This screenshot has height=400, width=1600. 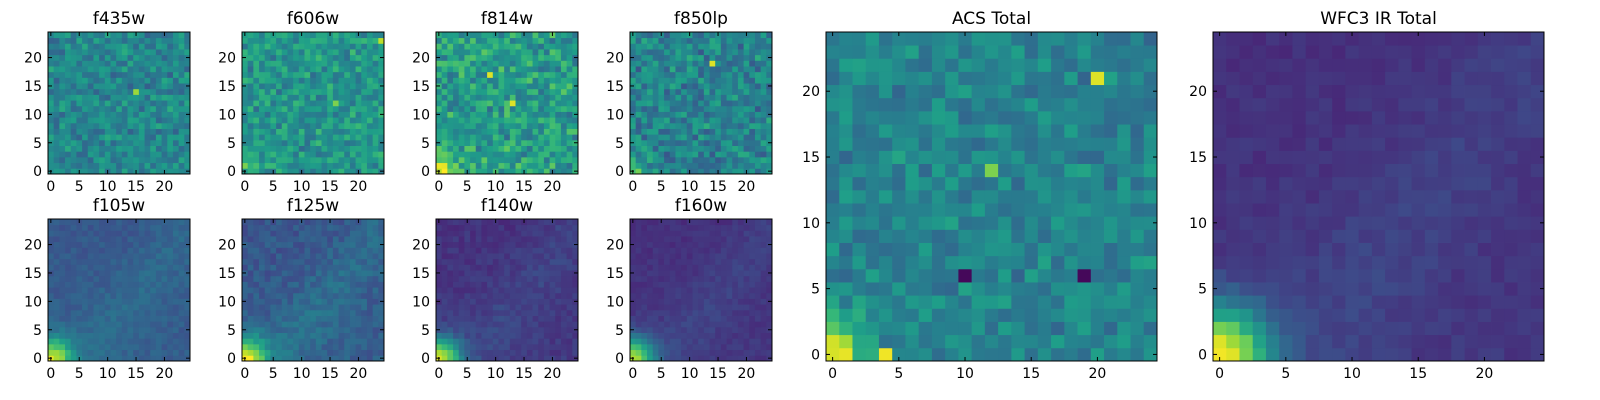 What do you see at coordinates (108, 187) in the screenshot?
I see `x-tick-label: 10` at bounding box center [108, 187].